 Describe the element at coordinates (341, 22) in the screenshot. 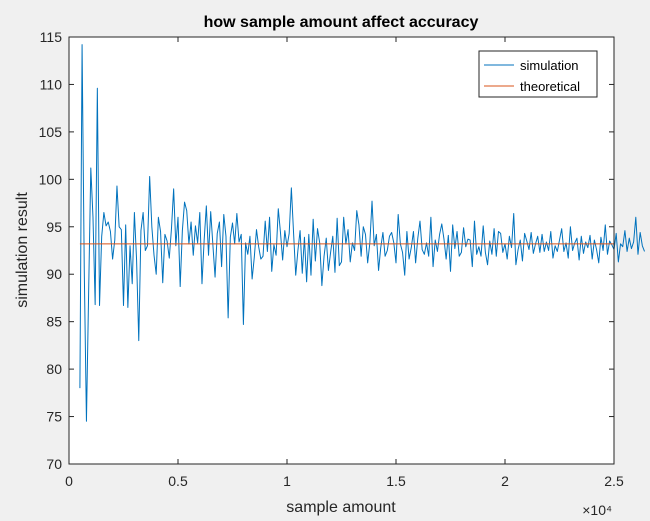

I see `chart-title: how sample amount affect accuracy` at that location.